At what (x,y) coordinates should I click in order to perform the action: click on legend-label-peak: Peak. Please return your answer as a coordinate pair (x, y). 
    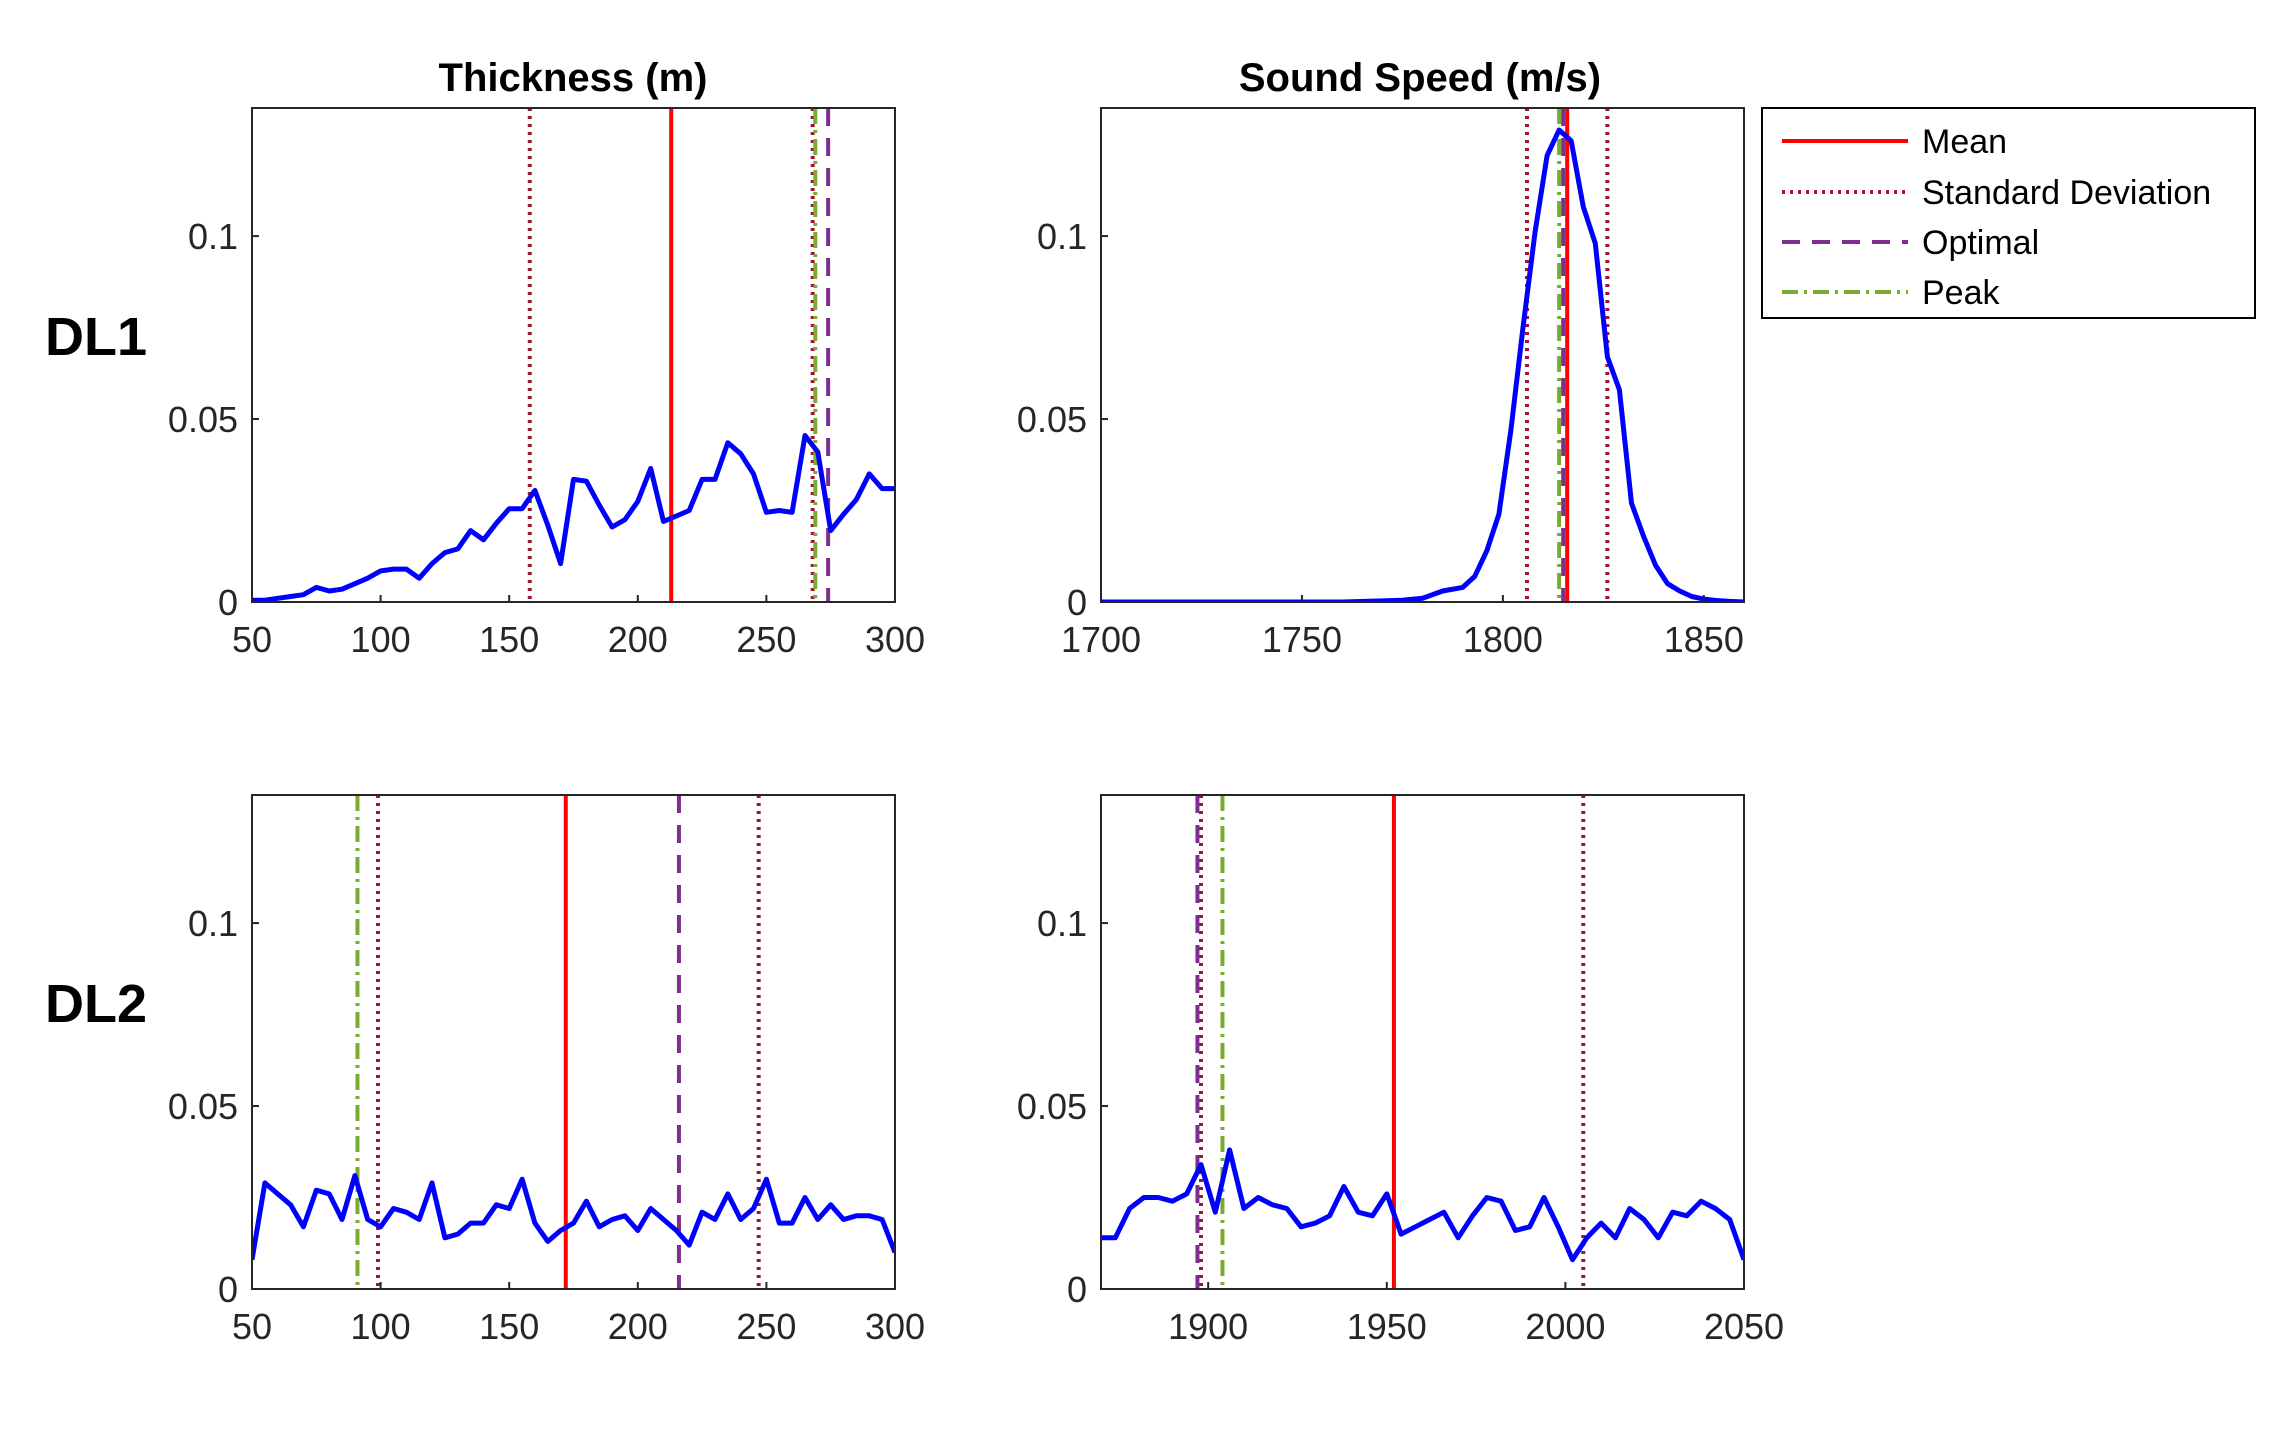
    Looking at the image, I should click on (1961, 293).